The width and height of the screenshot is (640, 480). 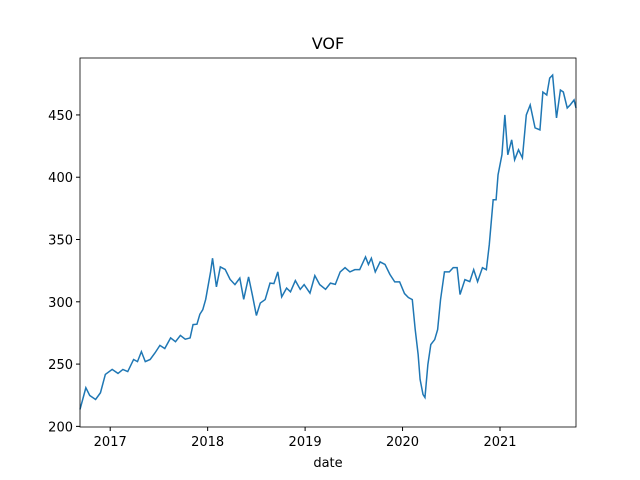 I want to click on x-tick-label: 2019, so click(x=305, y=442).